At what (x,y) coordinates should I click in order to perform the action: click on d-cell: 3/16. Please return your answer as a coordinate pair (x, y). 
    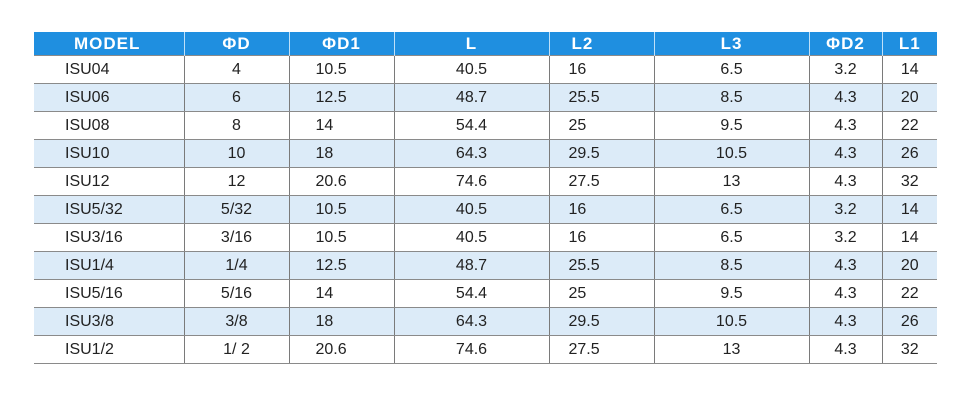
    Looking at the image, I should click on (237, 237).